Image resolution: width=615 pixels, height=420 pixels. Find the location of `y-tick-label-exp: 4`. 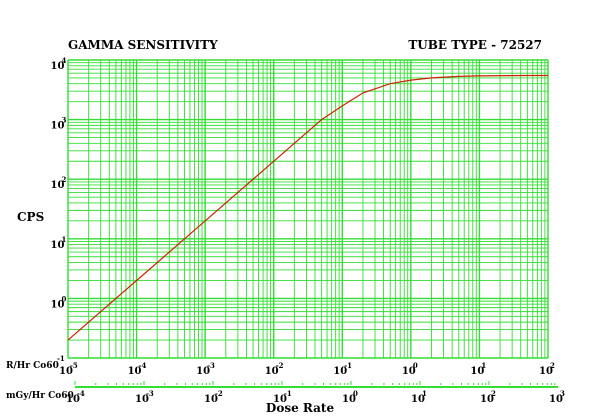

y-tick-label-exp: 4 is located at coordinates (64, 60).